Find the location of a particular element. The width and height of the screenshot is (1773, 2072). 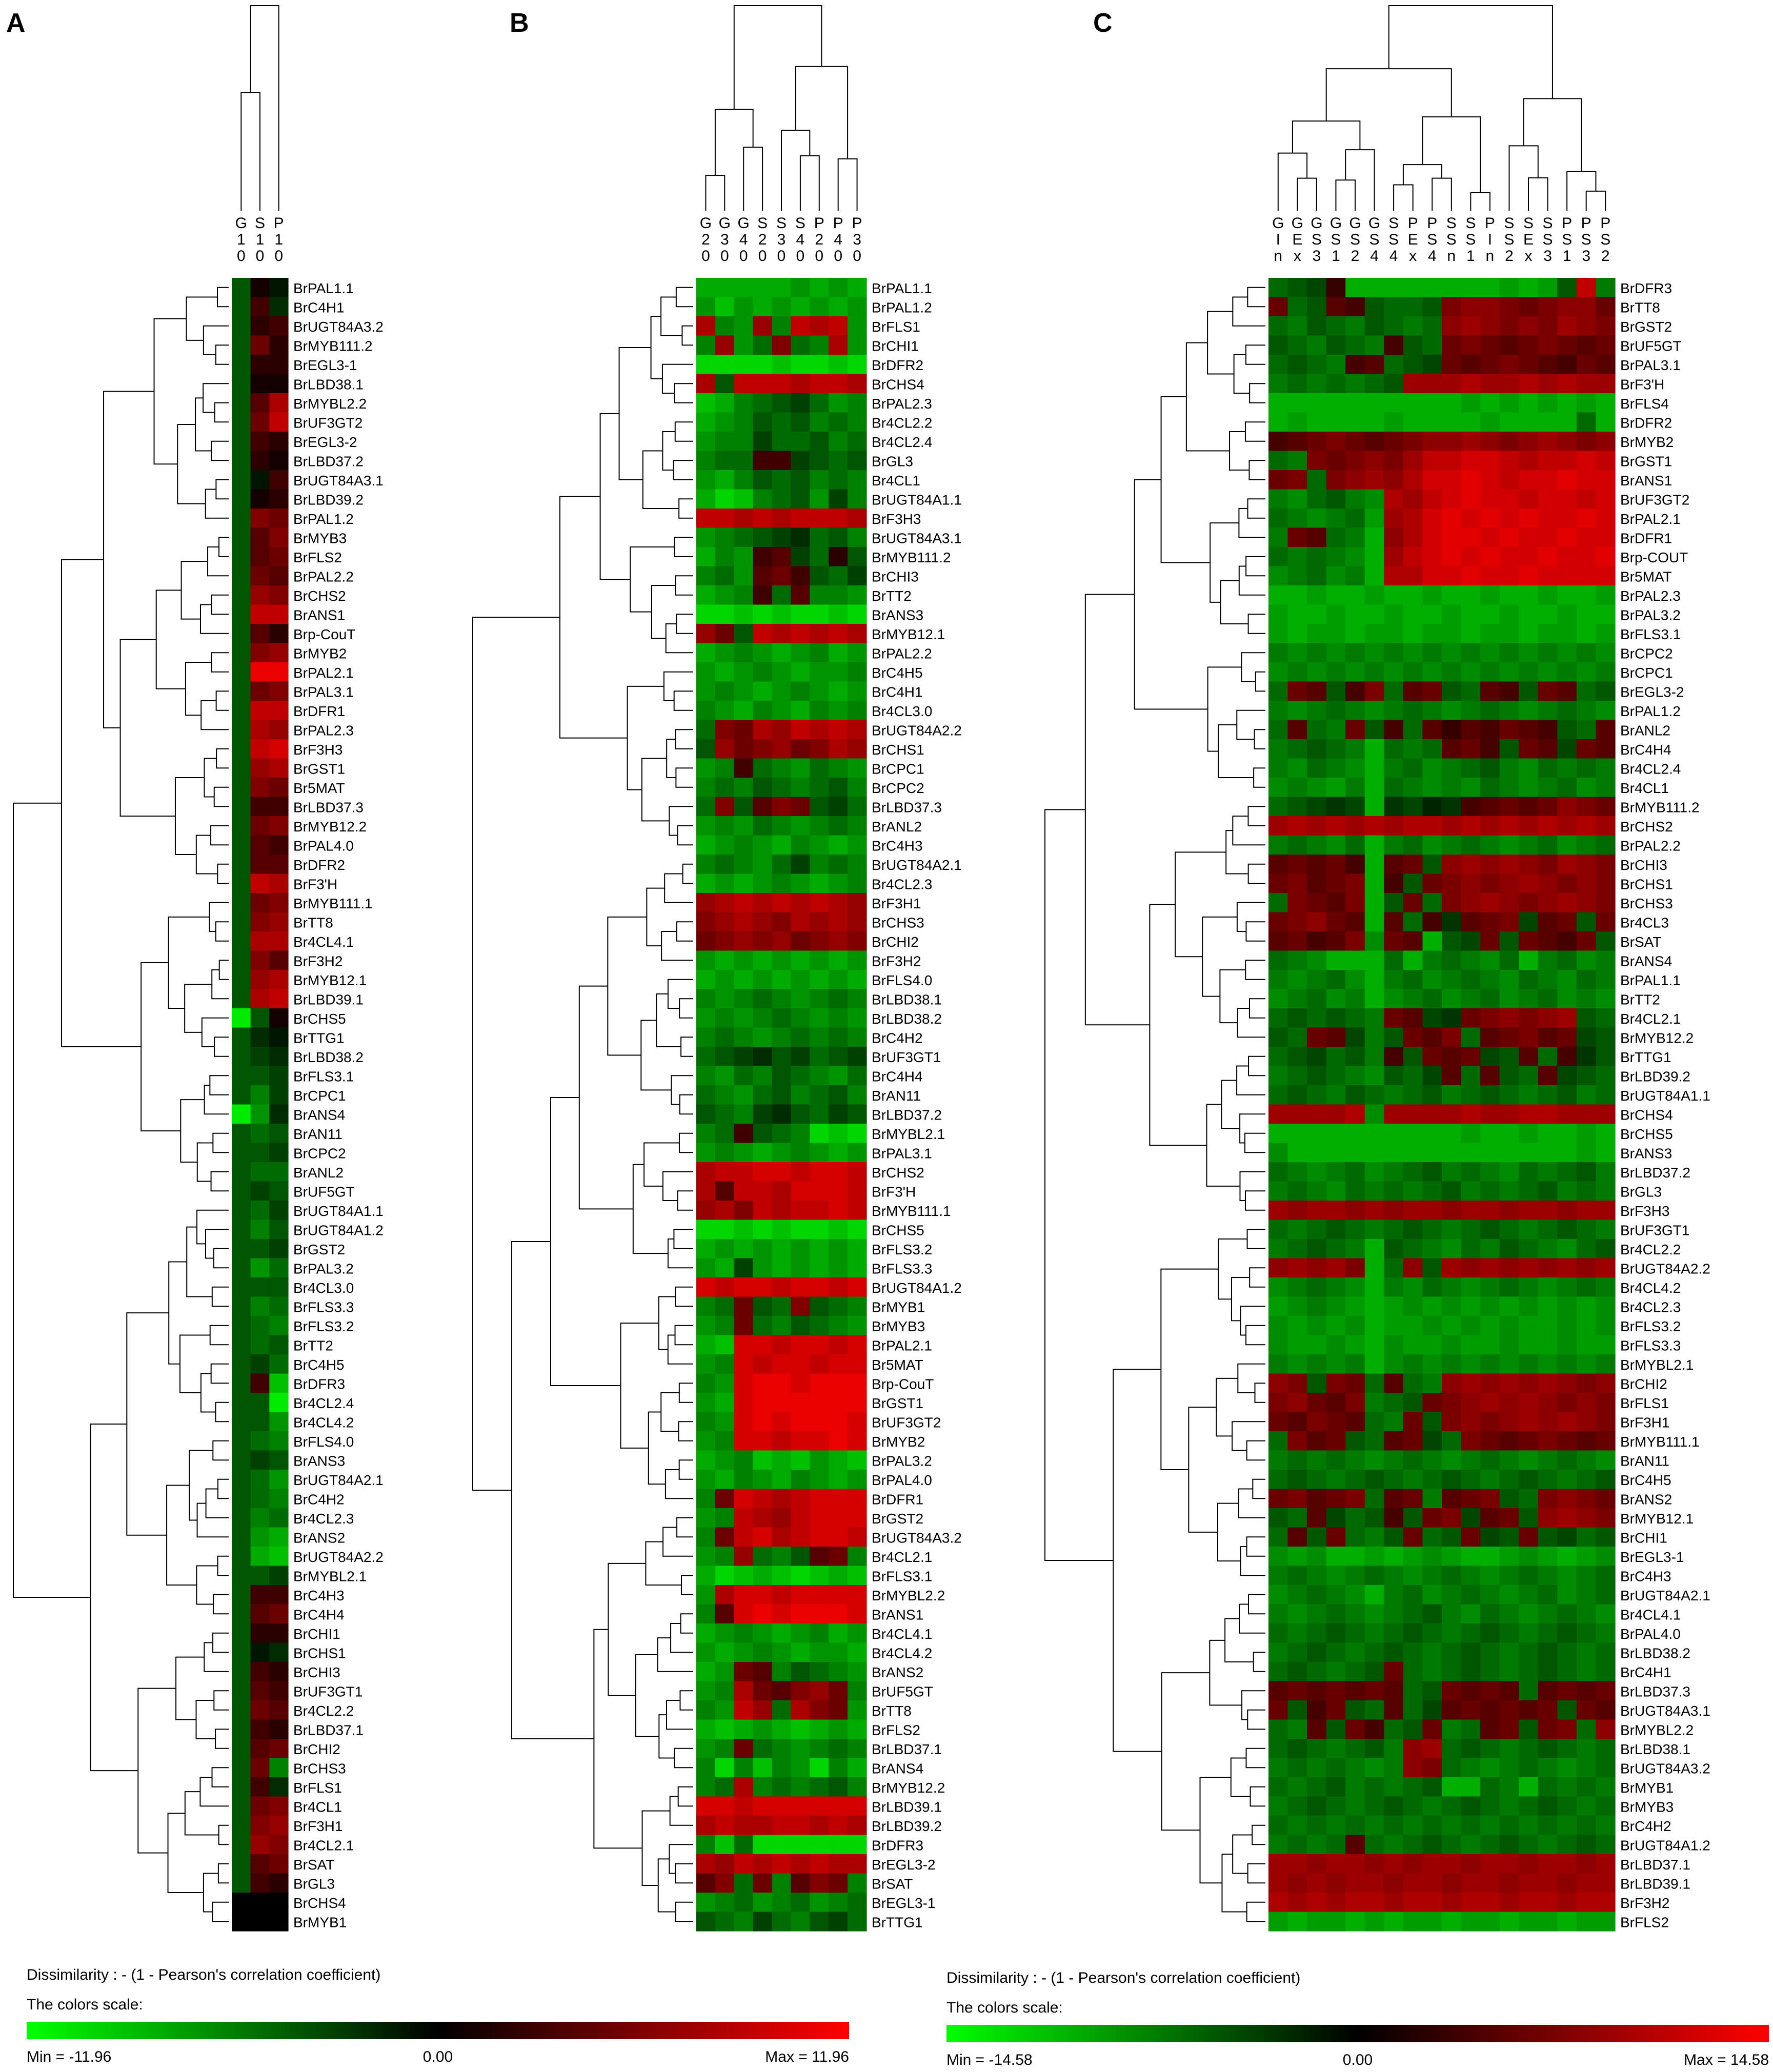

row-label: BrFLS3.2 is located at coordinates (323, 1326).